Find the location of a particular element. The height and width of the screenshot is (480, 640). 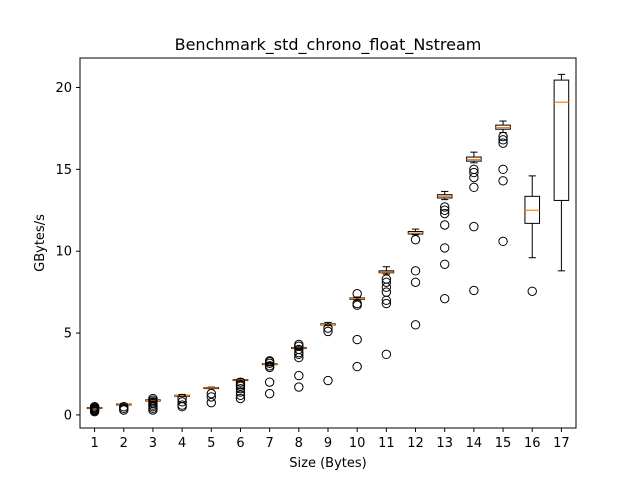

x-tick-label: 2 is located at coordinates (124, 443).